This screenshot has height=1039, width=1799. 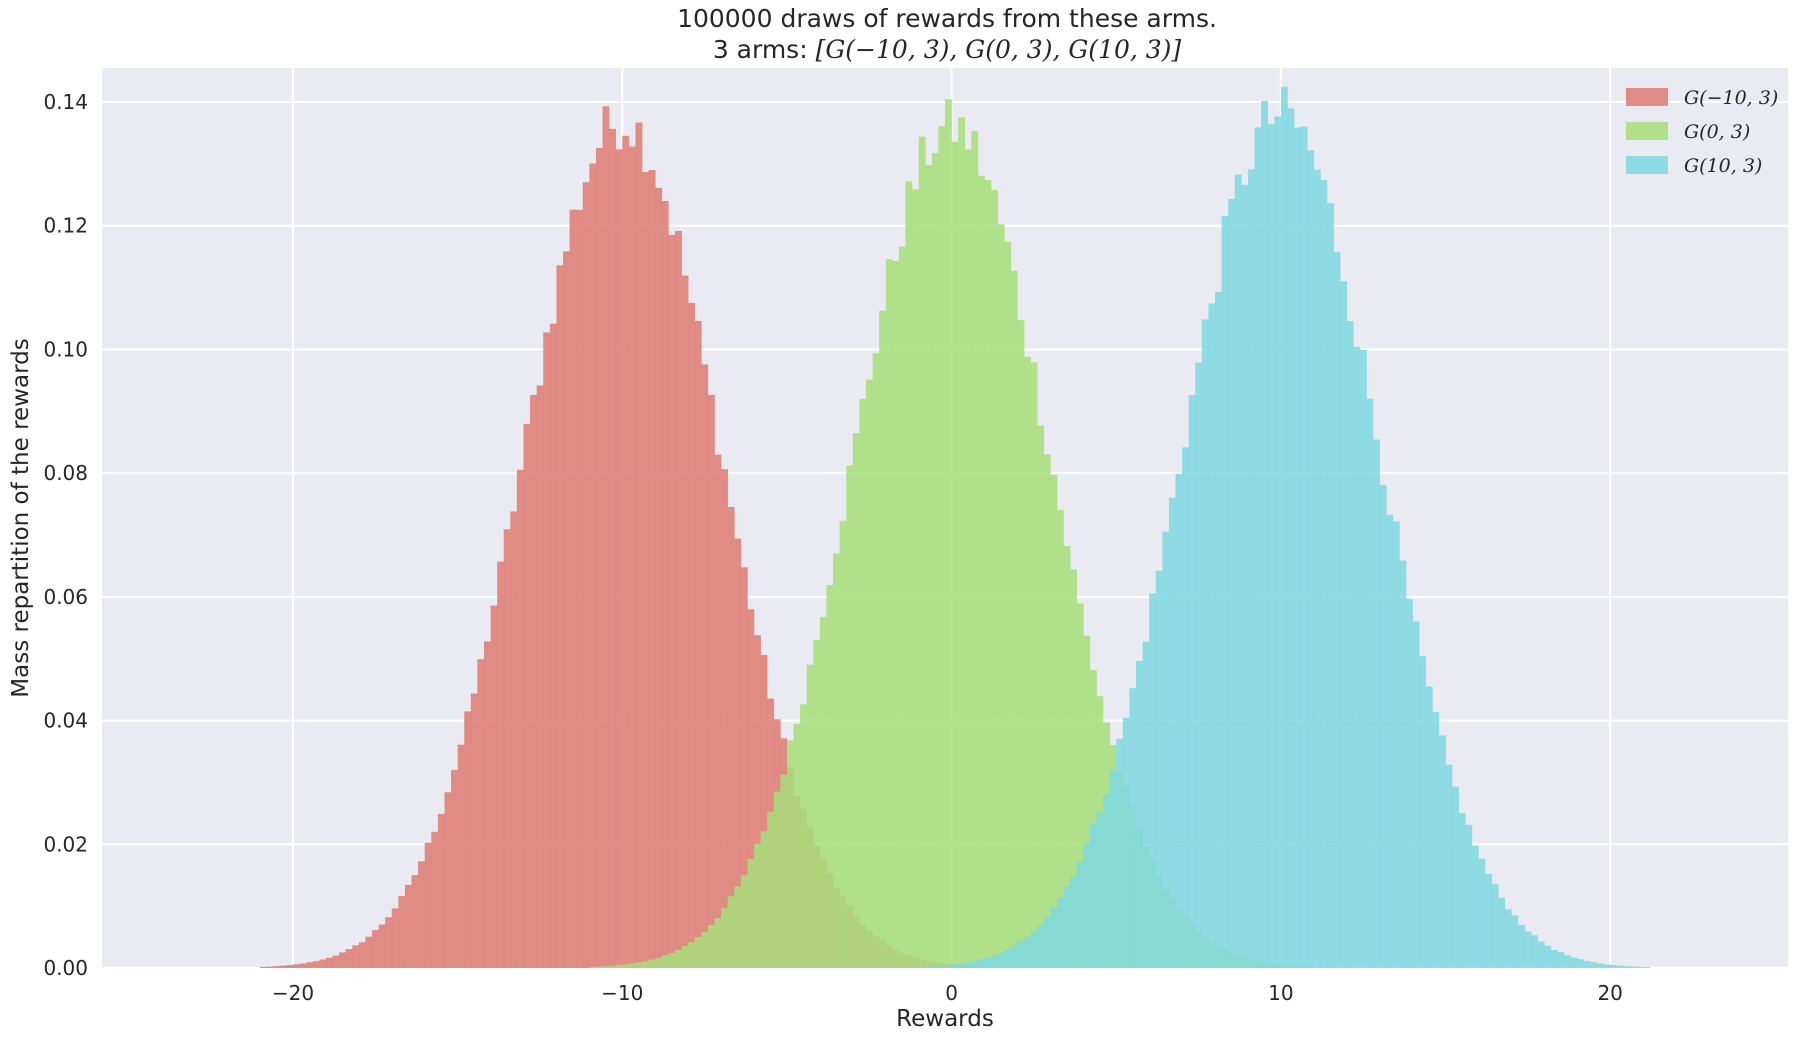 What do you see at coordinates (1280, 993) in the screenshot?
I see `x-tick-label: 10` at bounding box center [1280, 993].